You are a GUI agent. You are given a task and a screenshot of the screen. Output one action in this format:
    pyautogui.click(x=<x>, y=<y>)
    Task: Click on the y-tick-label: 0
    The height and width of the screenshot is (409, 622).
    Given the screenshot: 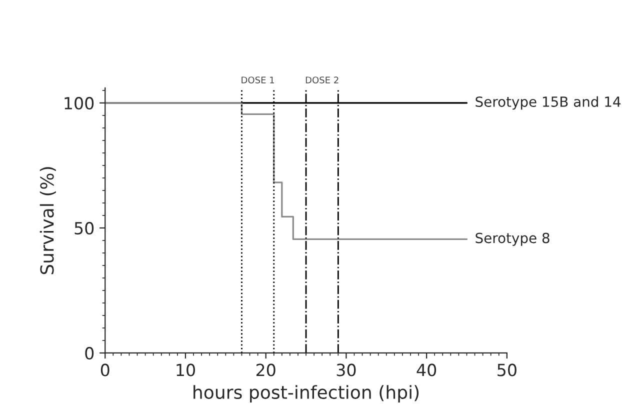 What is the action you would take?
    pyautogui.click(x=89, y=353)
    